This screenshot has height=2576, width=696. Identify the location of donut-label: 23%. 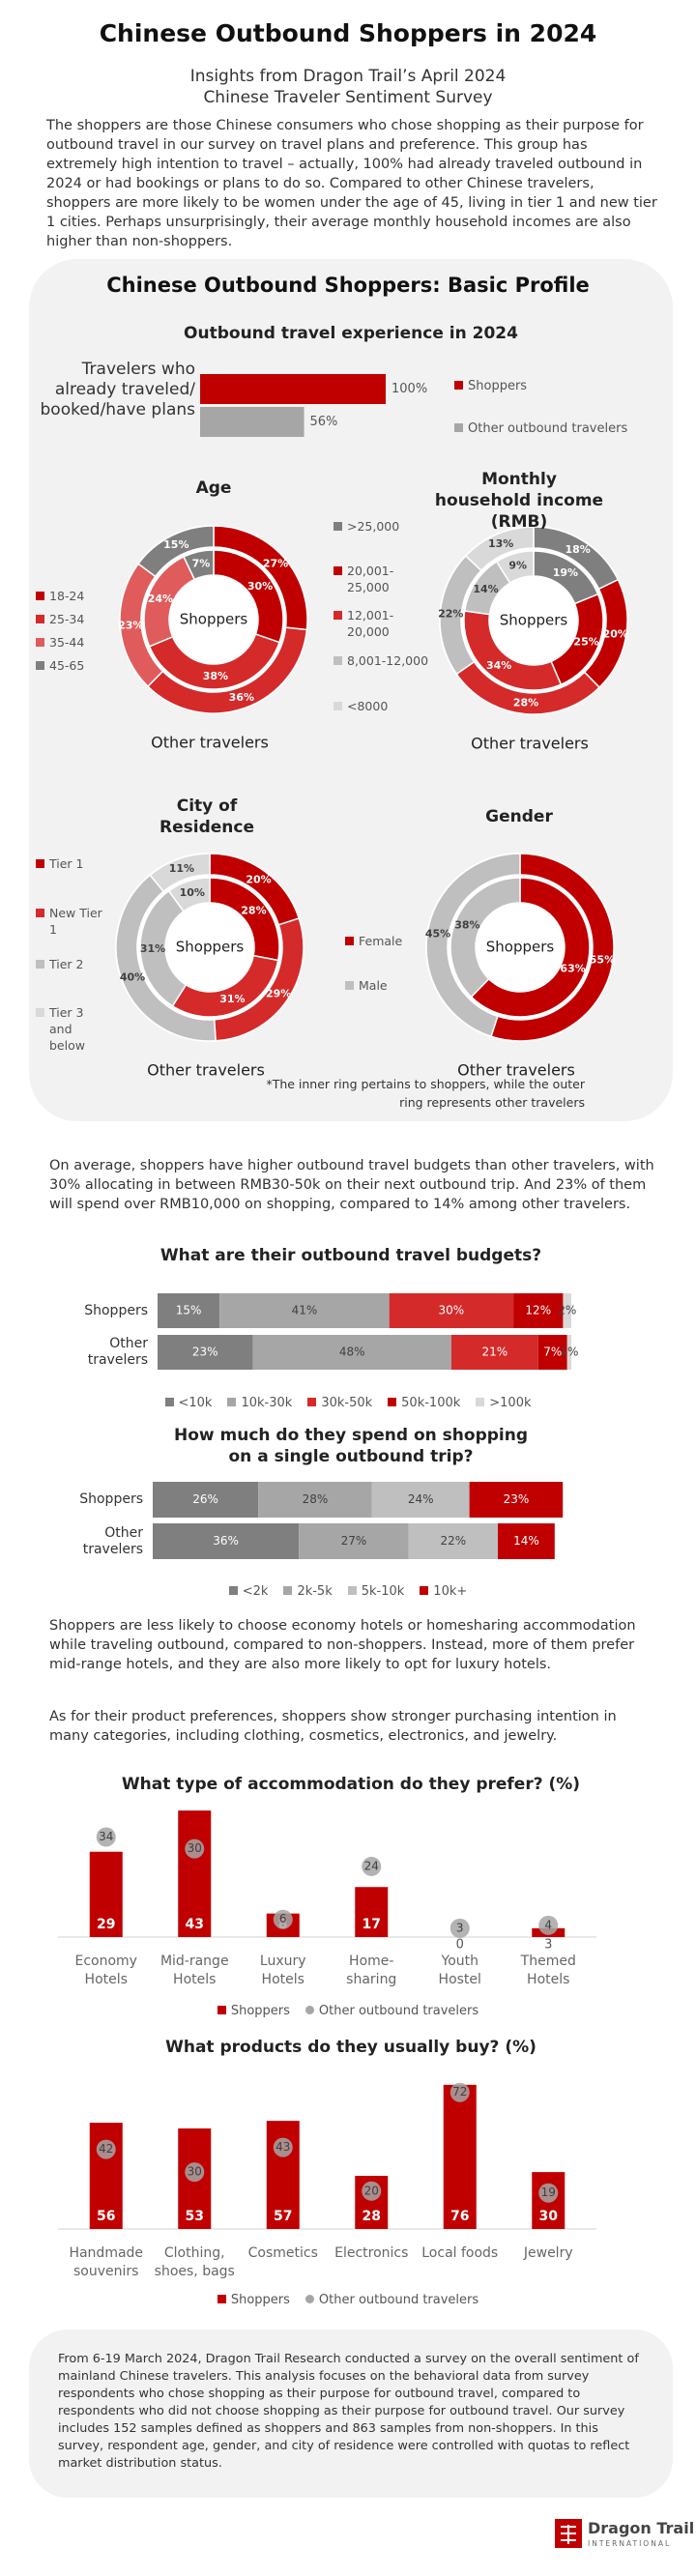
(130, 626).